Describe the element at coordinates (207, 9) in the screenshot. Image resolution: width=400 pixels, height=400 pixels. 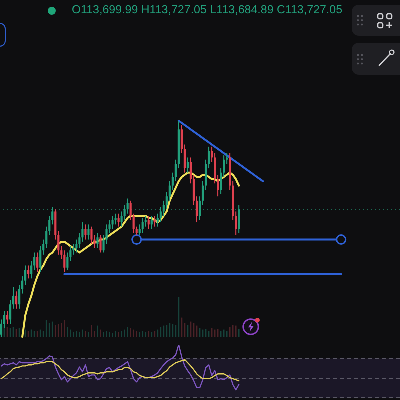
I see `chart-title: O113,699.99 H113,727.05 L113,684.89 C113,727.05` at that location.